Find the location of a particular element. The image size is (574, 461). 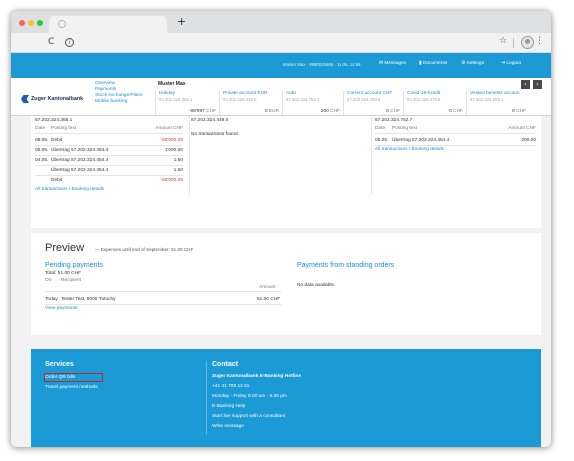

messages-link: ✉ Messages is located at coordinates (392, 63).